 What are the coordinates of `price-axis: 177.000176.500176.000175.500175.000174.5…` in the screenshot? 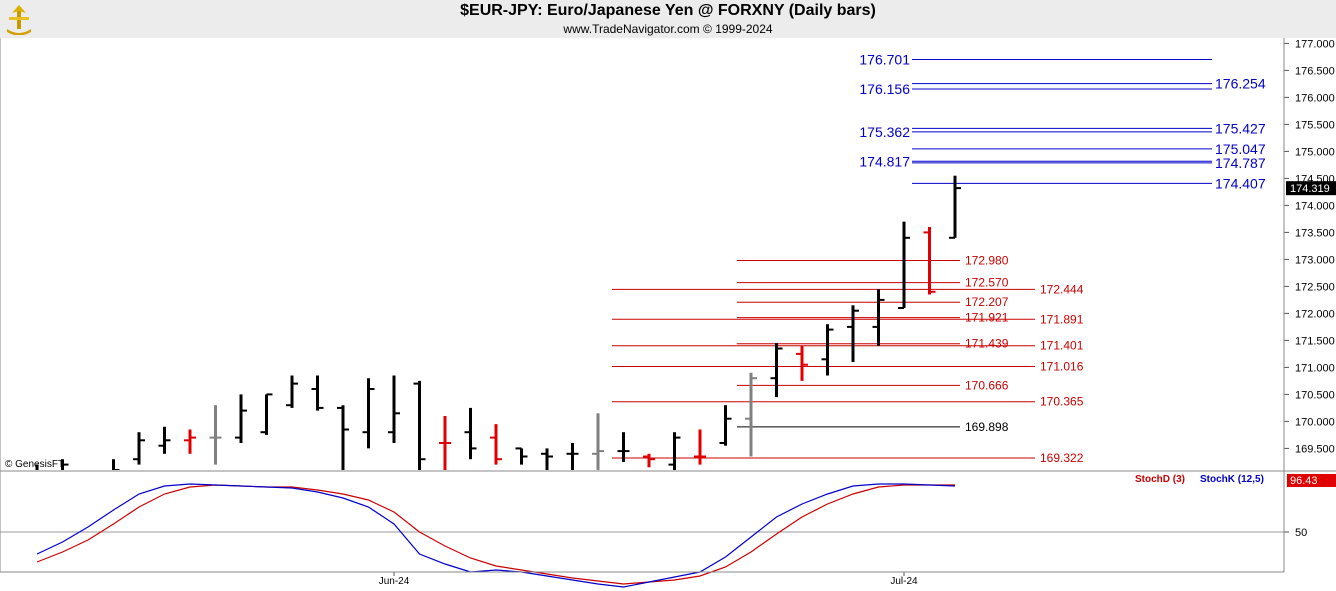 It's located at (1310, 246).